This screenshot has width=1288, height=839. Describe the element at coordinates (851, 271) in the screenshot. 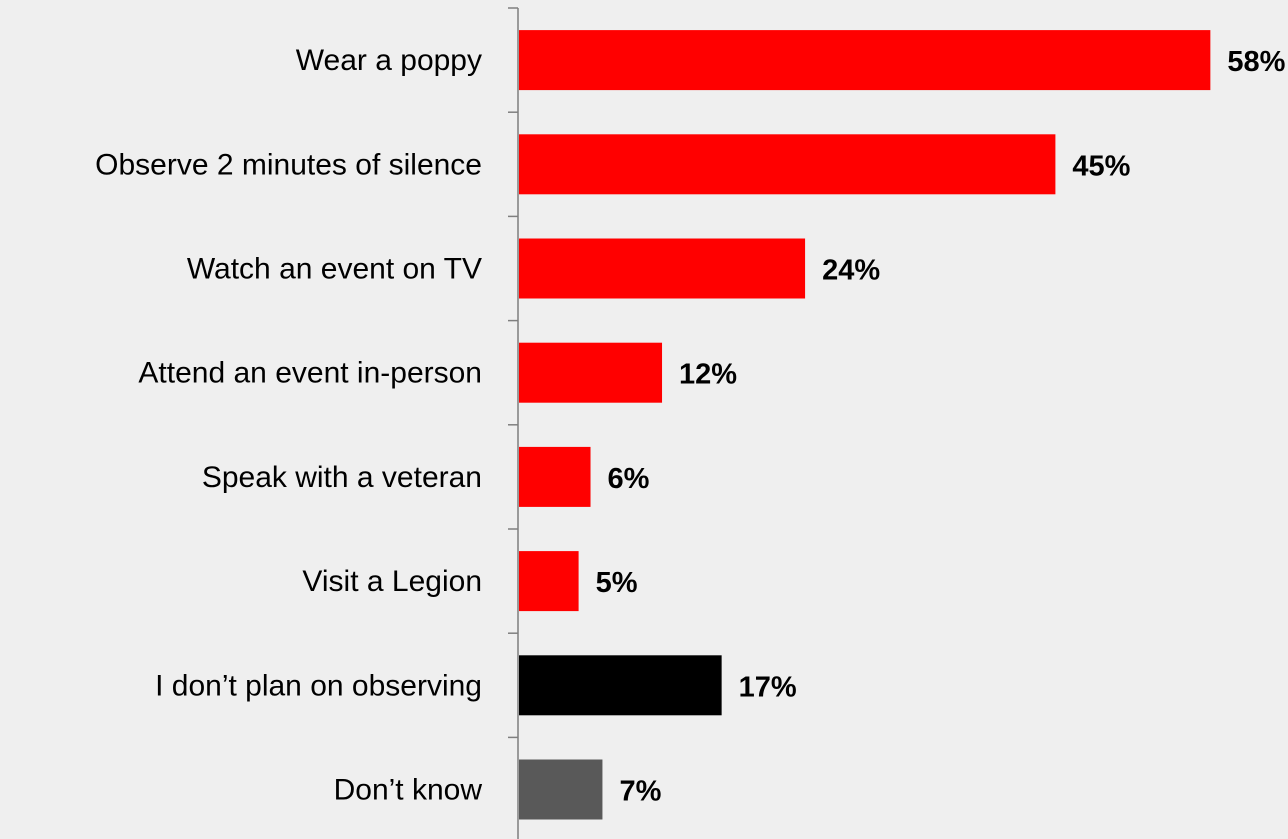

I see `value-label: 24%` at that location.